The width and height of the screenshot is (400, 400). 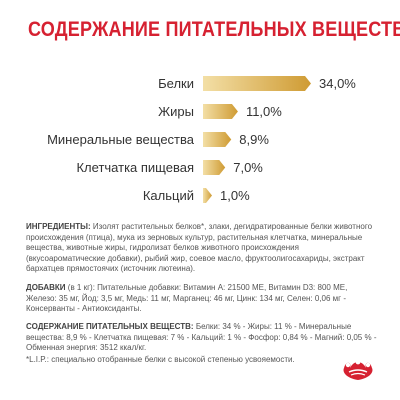 What do you see at coordinates (358, 369) in the screenshot?
I see `royal-canin-crown-icon` at bounding box center [358, 369].